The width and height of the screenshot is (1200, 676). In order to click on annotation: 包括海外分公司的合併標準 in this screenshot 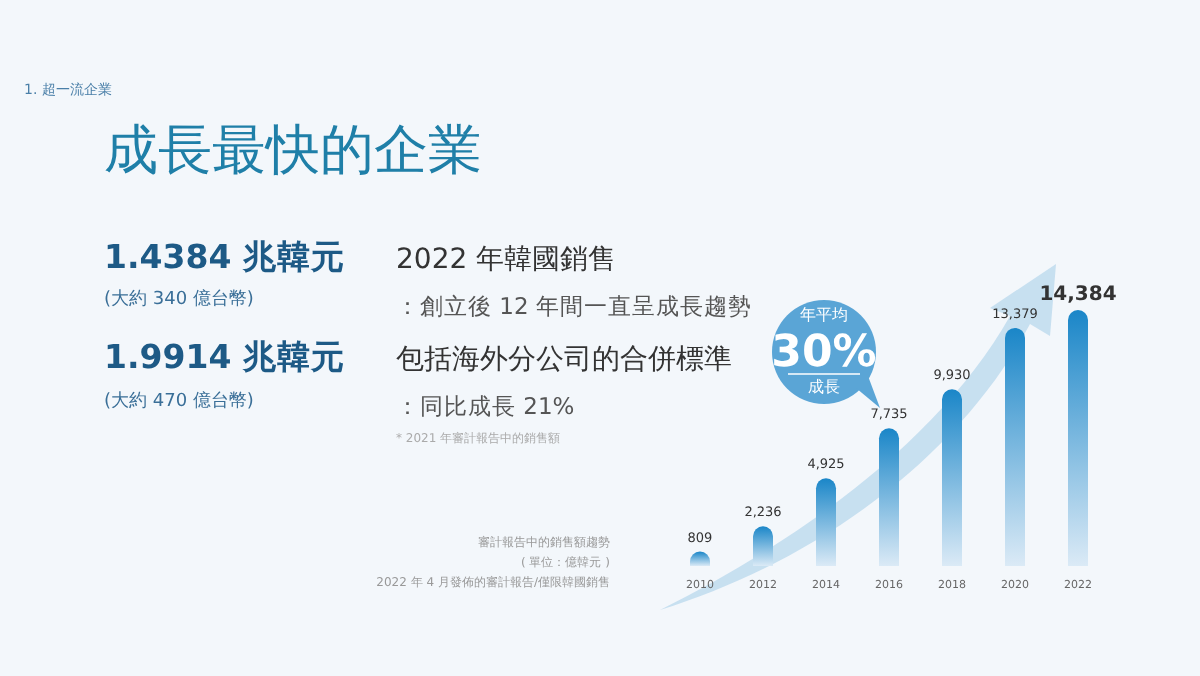, I will do `click(564, 360)`.